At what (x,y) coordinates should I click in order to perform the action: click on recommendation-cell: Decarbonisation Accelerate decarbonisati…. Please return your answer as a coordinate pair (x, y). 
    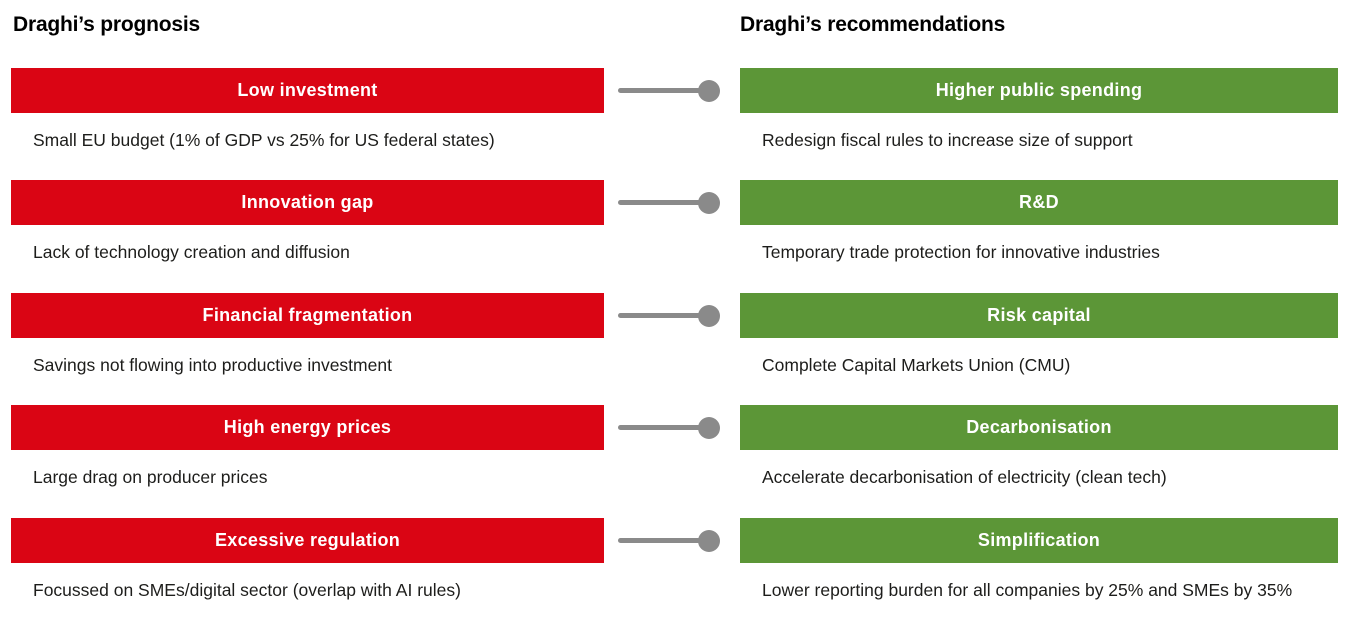
    Looking at the image, I should click on (1039, 447).